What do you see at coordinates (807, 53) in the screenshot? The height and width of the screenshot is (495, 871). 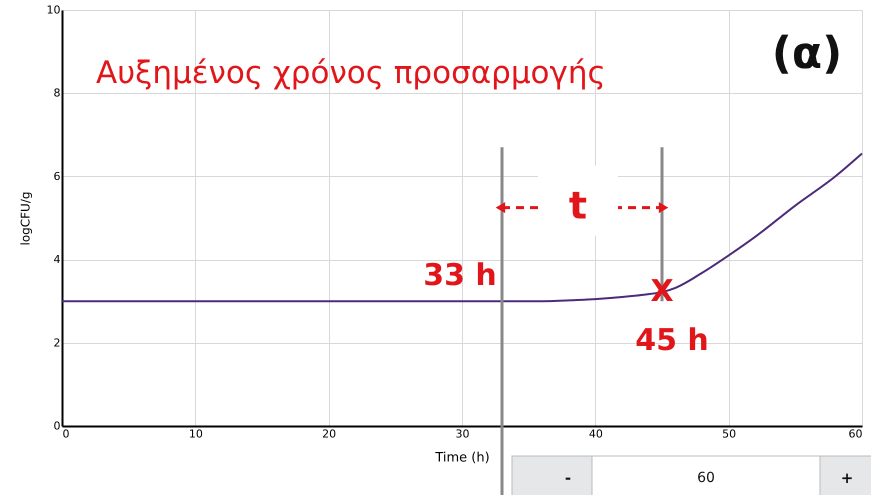 I see `annotation: (α)` at bounding box center [807, 53].